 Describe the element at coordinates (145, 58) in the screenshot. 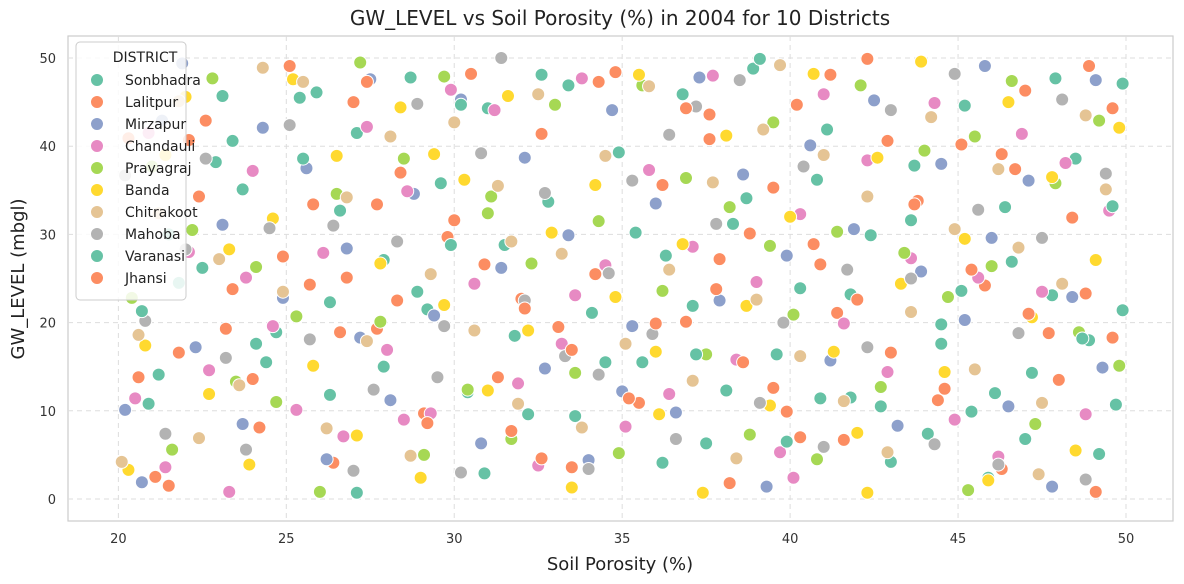

I see `legend-title: DISTRICT` at that location.